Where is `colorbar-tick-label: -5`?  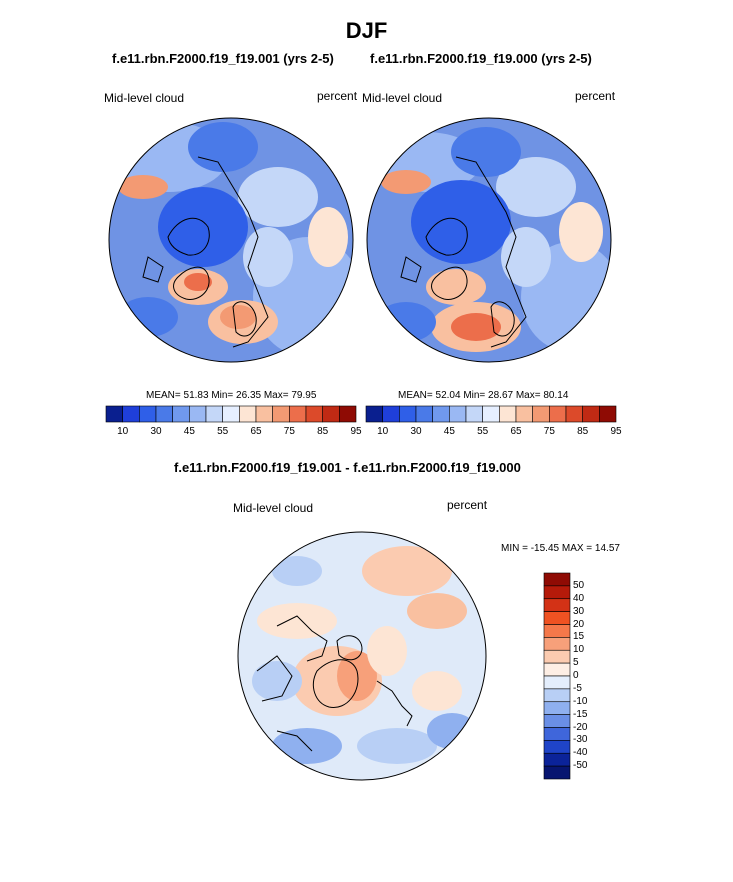
colorbar-tick-label: -5 is located at coordinates (577, 688).